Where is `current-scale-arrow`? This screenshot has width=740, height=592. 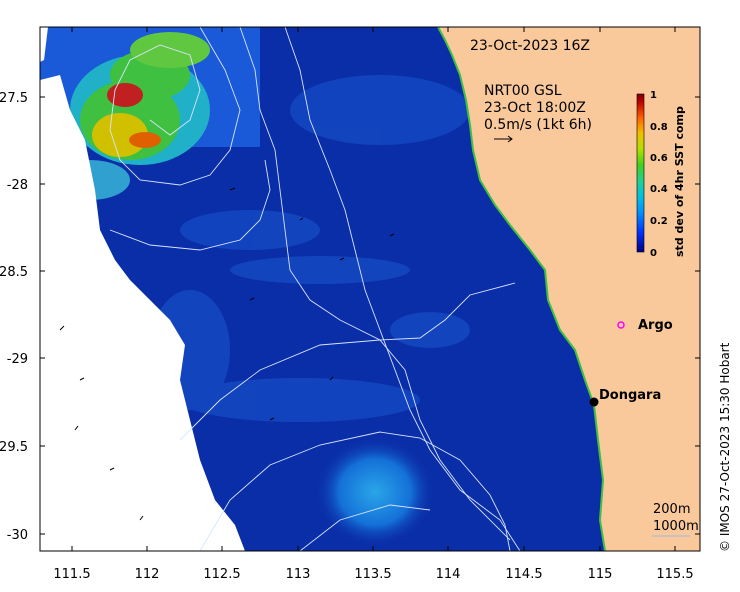
current-scale-arrow is located at coordinates (503, 139).